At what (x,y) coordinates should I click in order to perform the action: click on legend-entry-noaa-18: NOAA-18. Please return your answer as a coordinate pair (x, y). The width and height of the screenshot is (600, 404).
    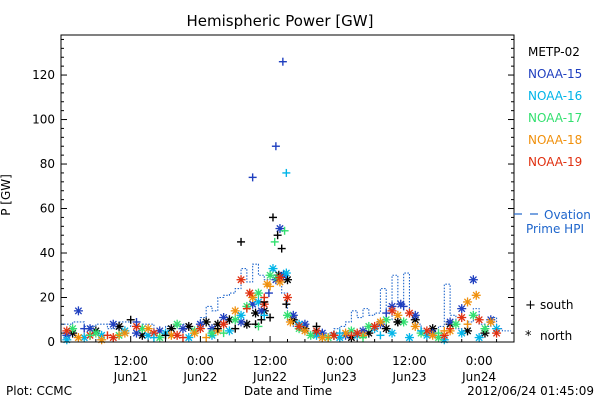
    Looking at the image, I should click on (555, 140).